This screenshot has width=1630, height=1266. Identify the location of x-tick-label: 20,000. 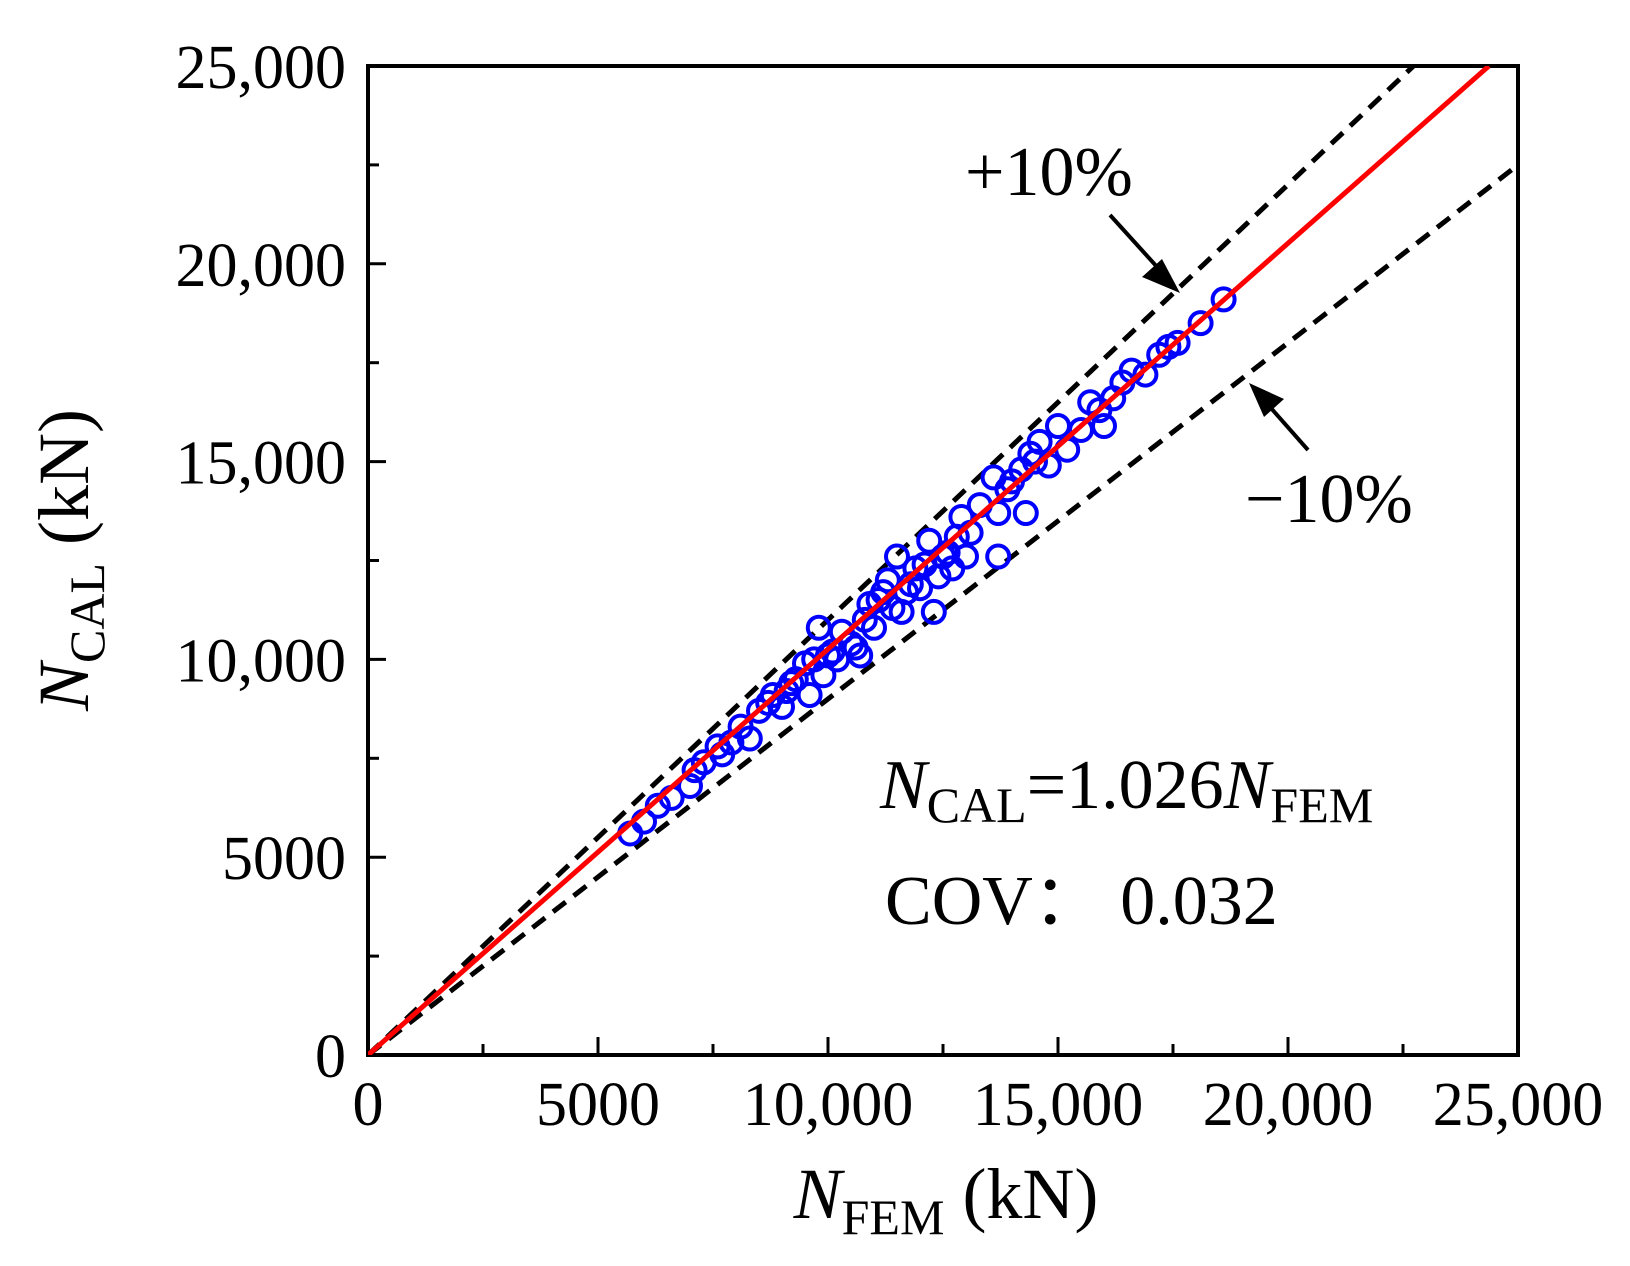
(1288, 1105).